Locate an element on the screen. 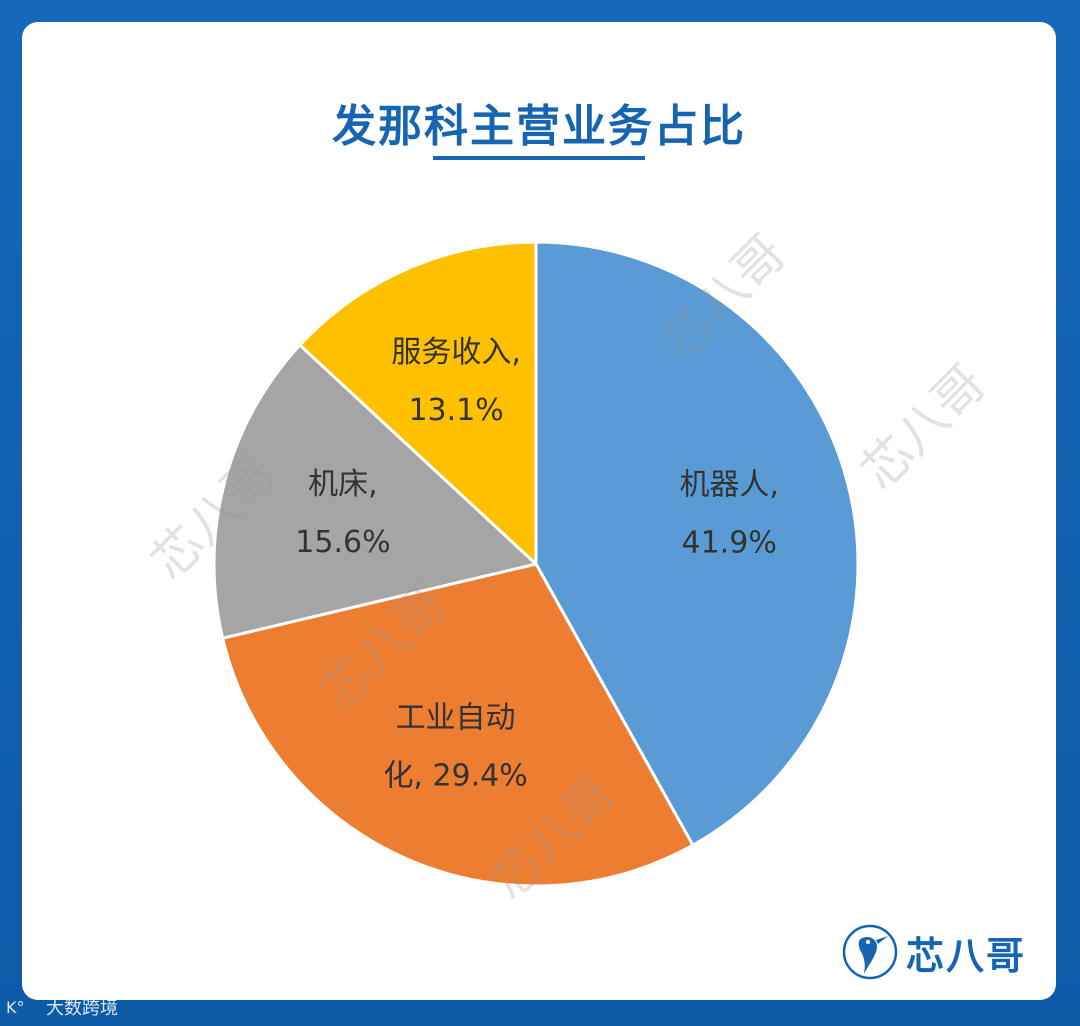 The width and height of the screenshot is (1080, 1026). source-tag-text: 大数跨境 is located at coordinates (82, 1008).